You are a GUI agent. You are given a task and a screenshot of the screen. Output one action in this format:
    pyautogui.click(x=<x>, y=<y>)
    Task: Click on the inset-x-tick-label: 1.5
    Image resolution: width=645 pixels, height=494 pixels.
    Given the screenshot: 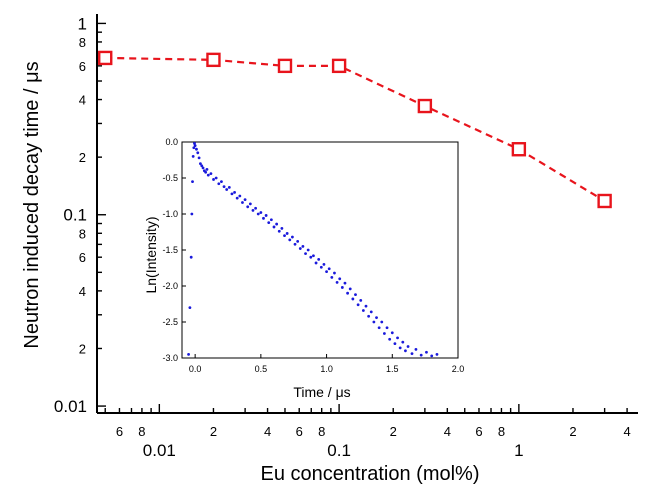 What is the action you would take?
    pyautogui.click(x=392, y=369)
    